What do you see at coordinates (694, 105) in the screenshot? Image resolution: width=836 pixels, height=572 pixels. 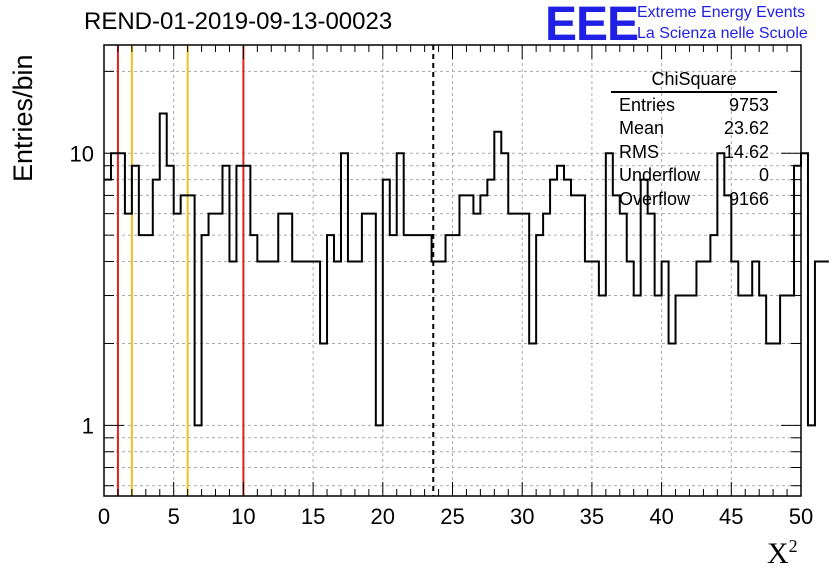 I see `stats-row: Entries 9753` at bounding box center [694, 105].